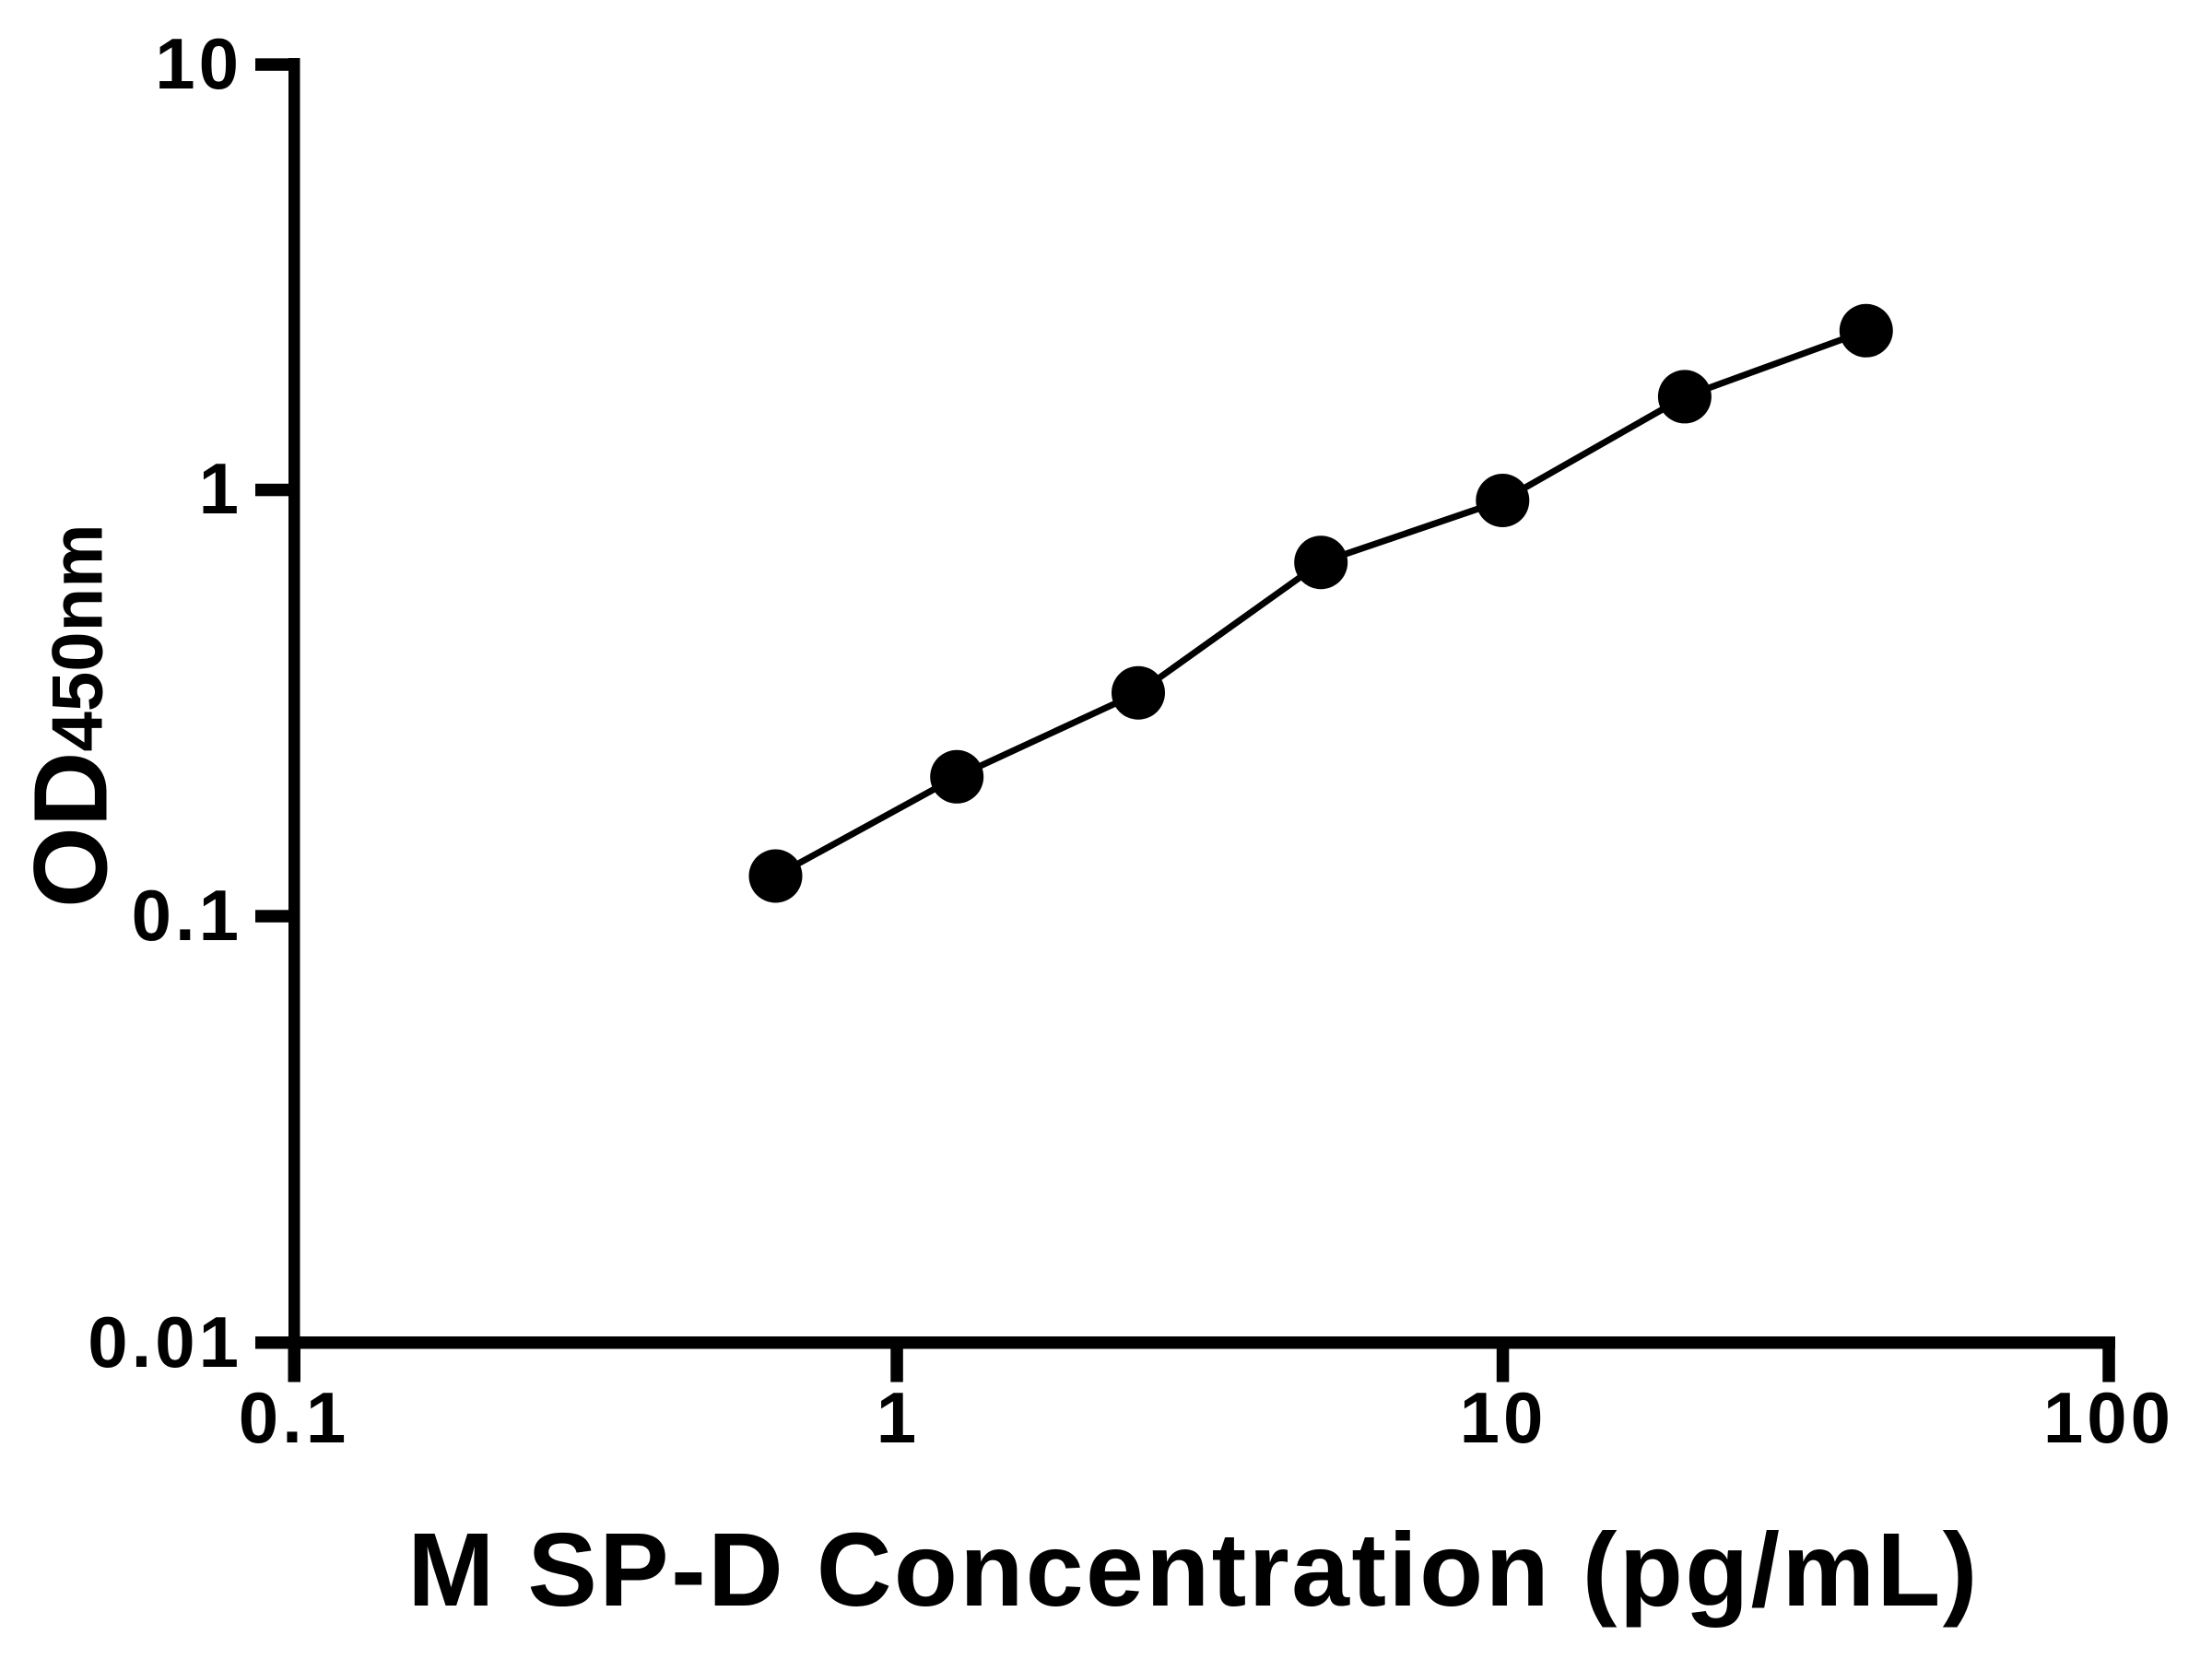 The width and height of the screenshot is (2212, 1659). I want to click on svg-text: M SP-D Concentration (pg/mL), so click(1193, 1570).